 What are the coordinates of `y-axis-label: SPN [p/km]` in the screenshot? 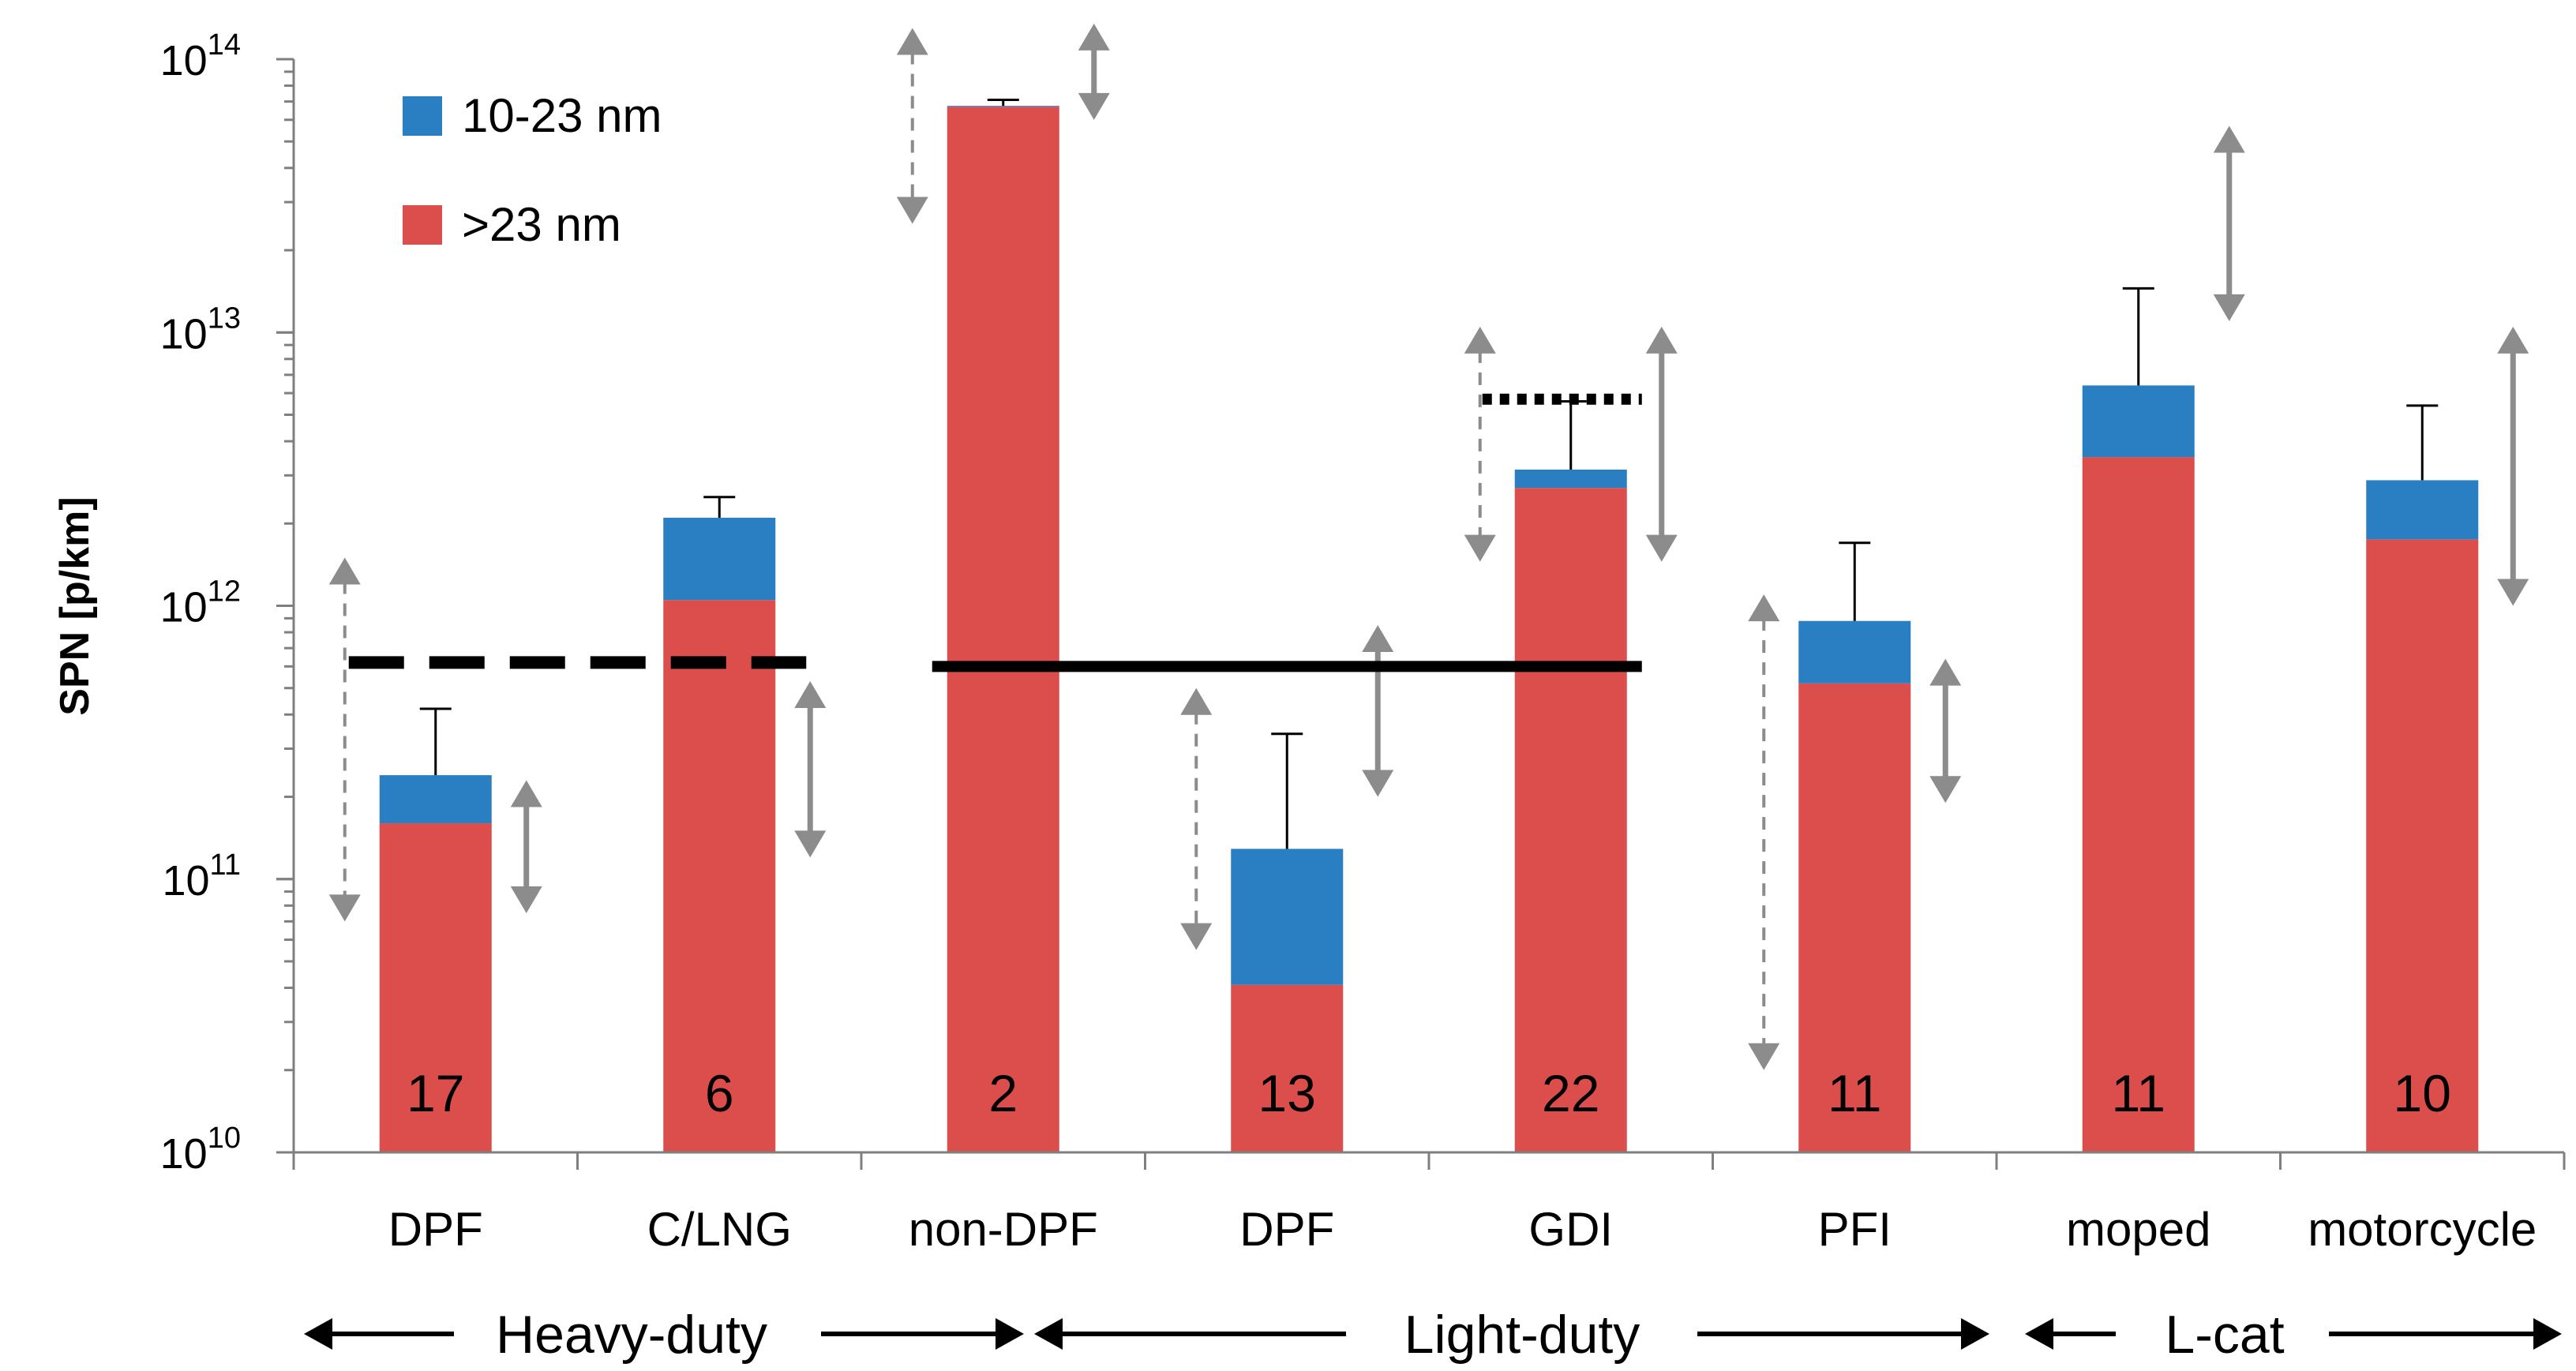 It's located at (75, 605).